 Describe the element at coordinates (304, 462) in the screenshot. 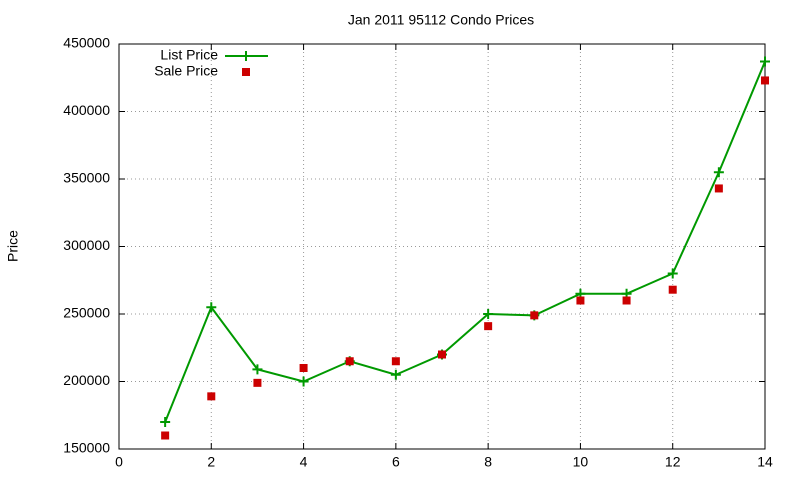

I see `x-tick-label: 4` at that location.